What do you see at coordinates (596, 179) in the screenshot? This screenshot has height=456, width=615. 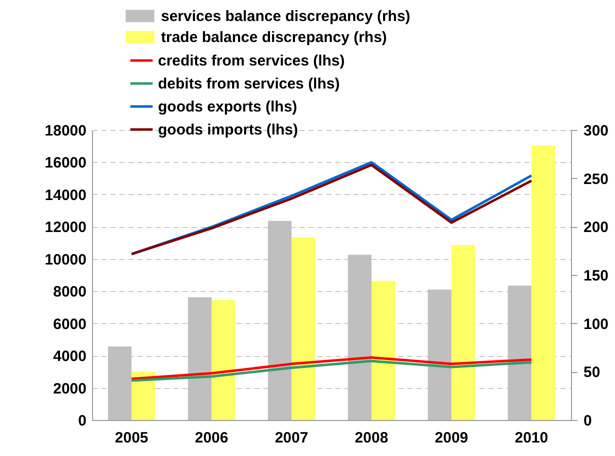 I see `y2-tick-label: 250` at bounding box center [596, 179].